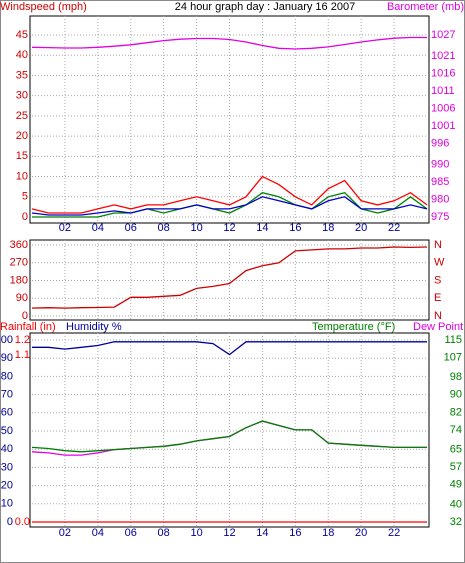 The height and width of the screenshot is (563, 465). I want to click on y2-tick-label: 90, so click(456, 395).